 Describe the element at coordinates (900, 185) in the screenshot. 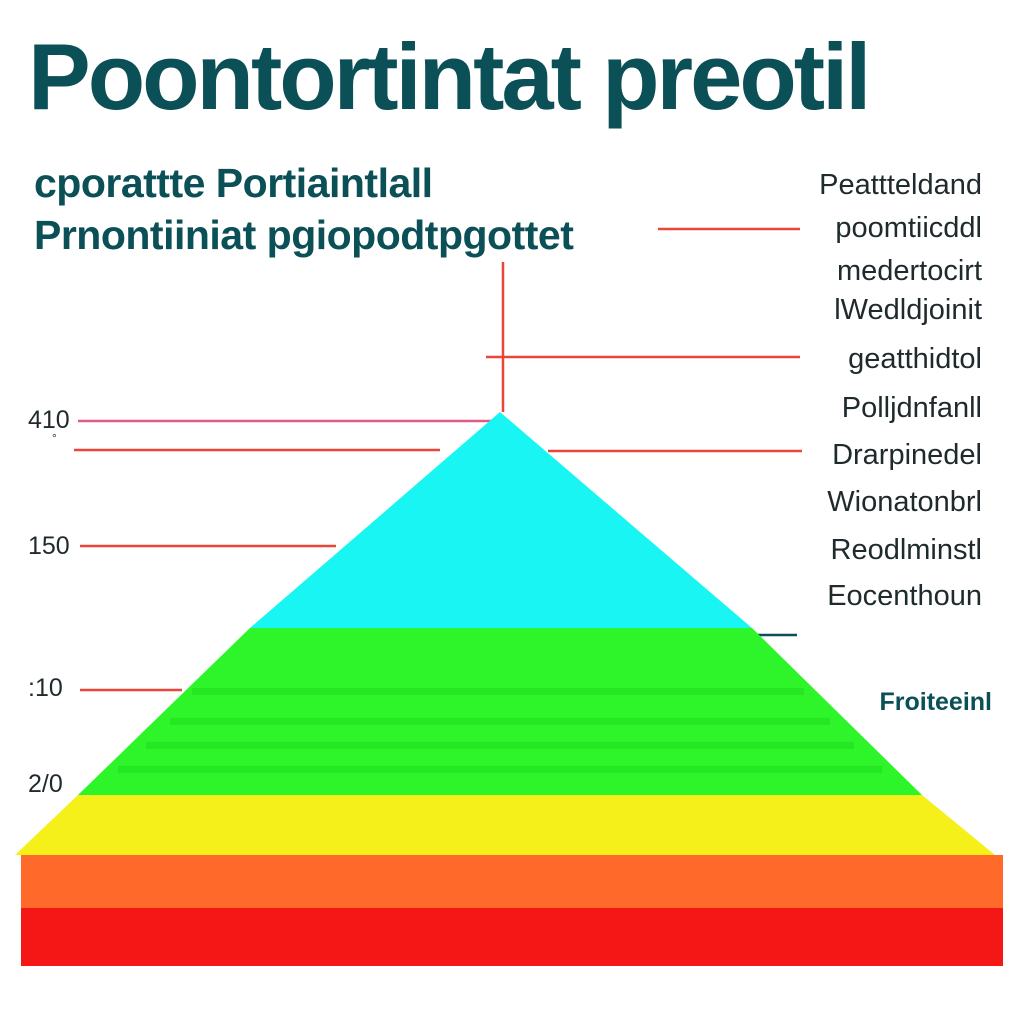

I see `right-label-1: Peattteldand` at that location.